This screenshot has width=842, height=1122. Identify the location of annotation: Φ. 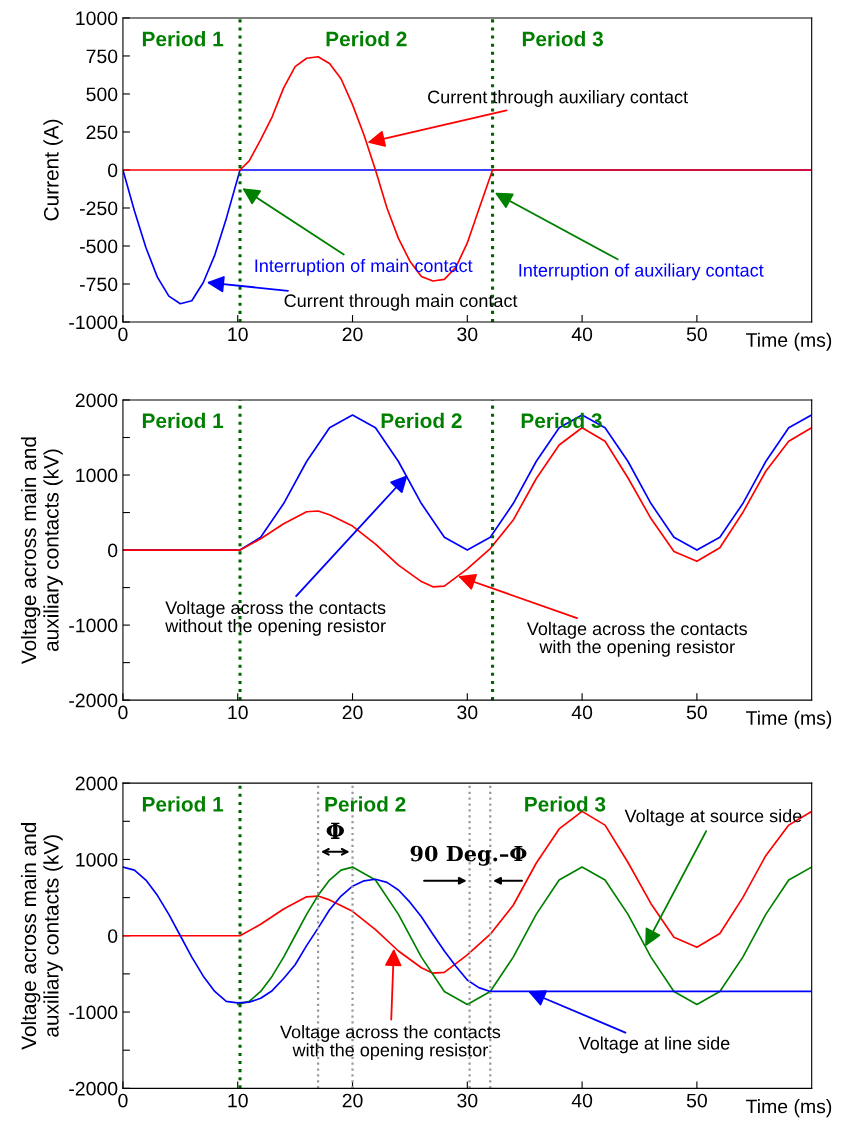
(335, 830).